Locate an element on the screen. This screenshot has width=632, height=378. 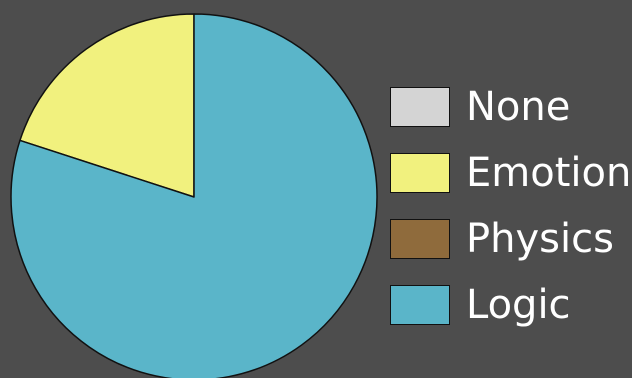
legend-swatch-none is located at coordinates (420, 107).